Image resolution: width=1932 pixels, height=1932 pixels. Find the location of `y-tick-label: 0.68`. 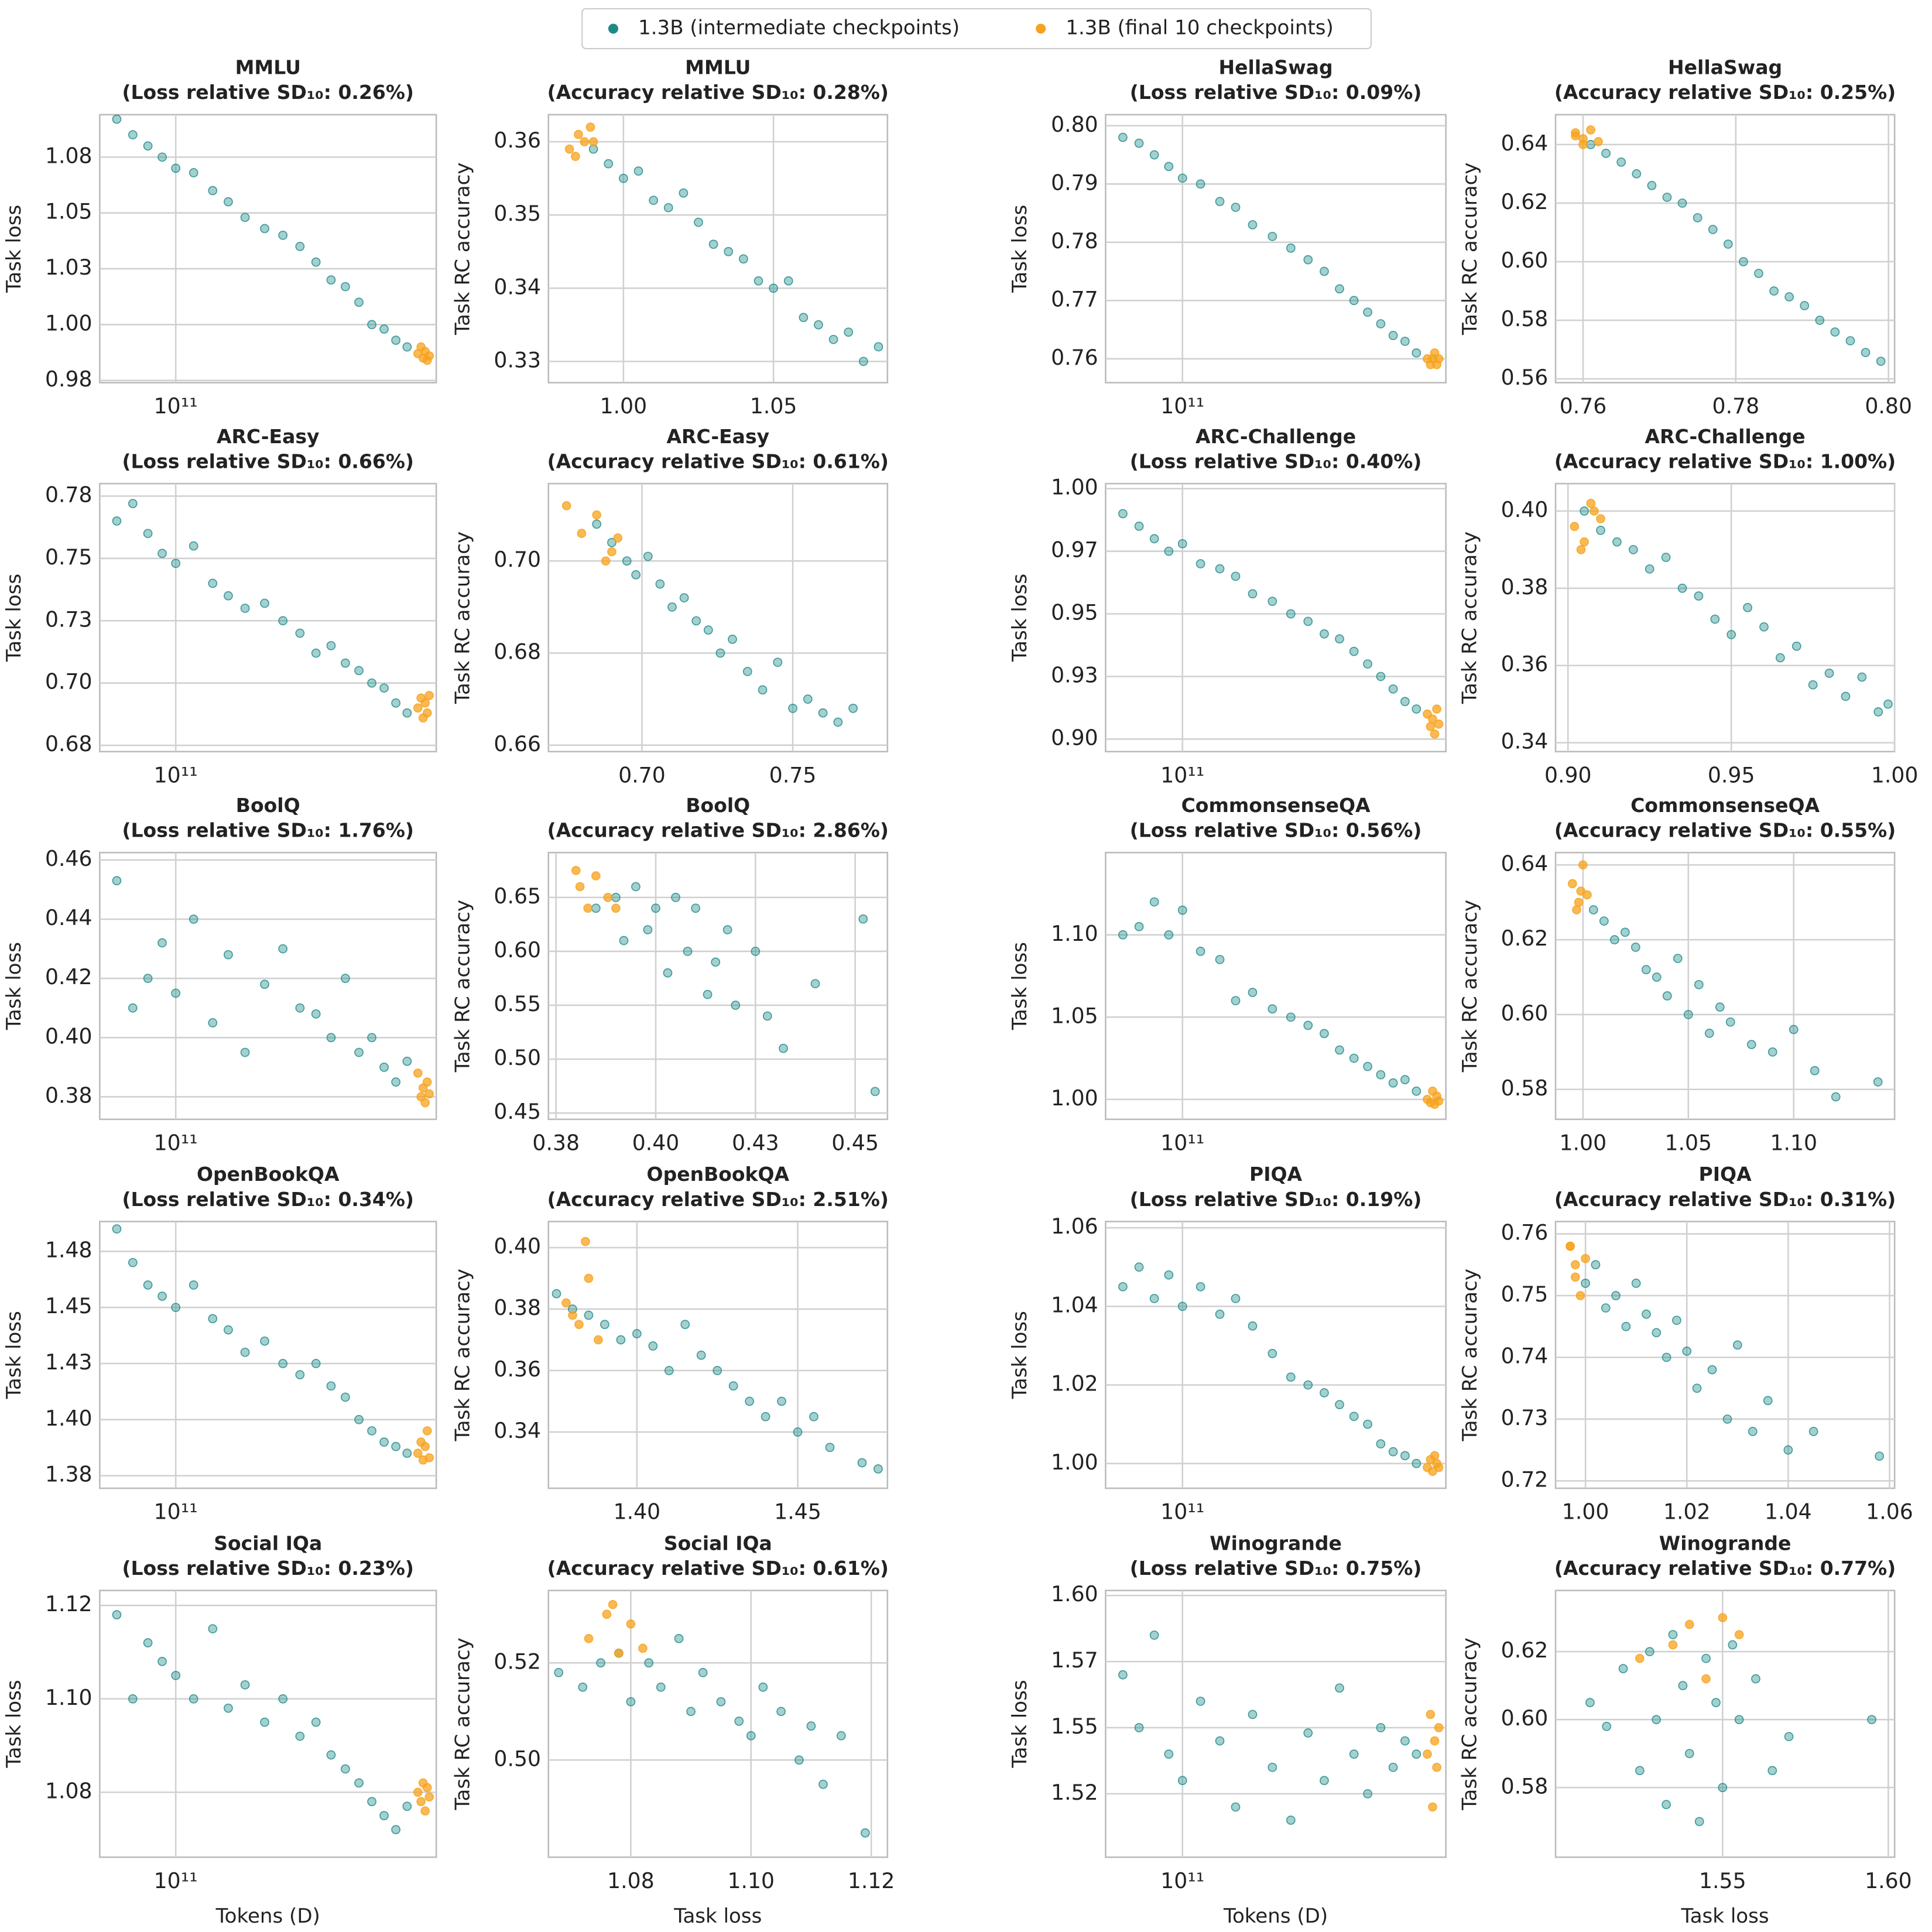

y-tick-label: 0.68 is located at coordinates (69, 743).